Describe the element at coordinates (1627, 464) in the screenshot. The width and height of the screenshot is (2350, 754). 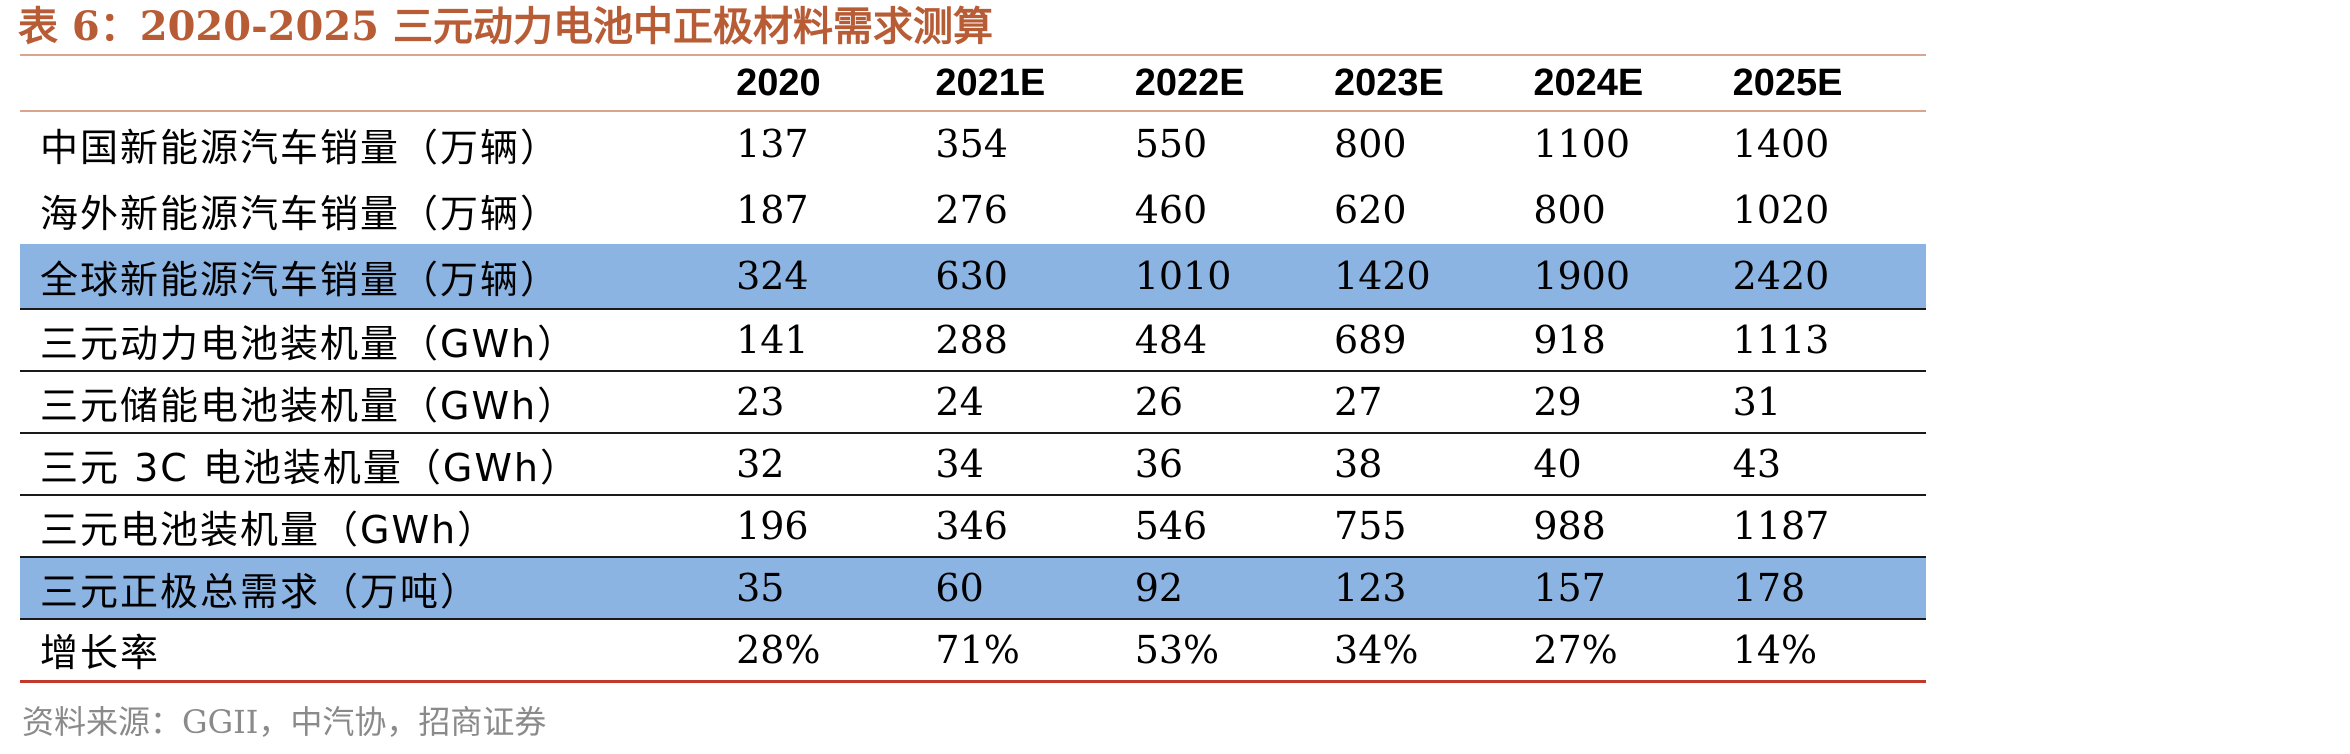
I see `table-cell: 40` at that location.